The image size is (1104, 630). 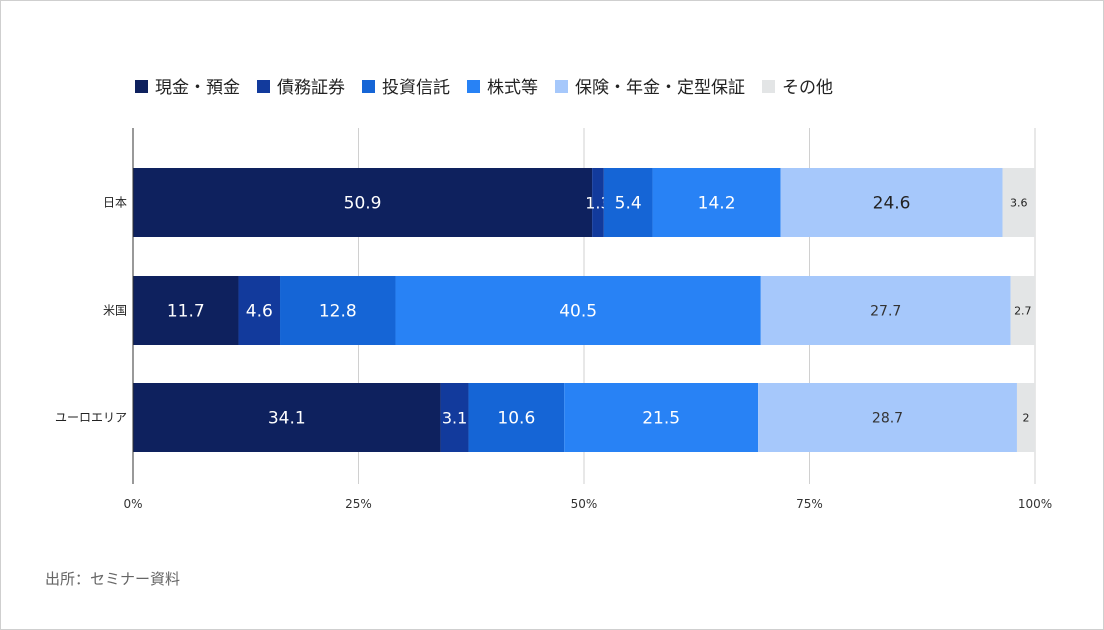 I want to click on data-label: 3.6, so click(x=1019, y=202).